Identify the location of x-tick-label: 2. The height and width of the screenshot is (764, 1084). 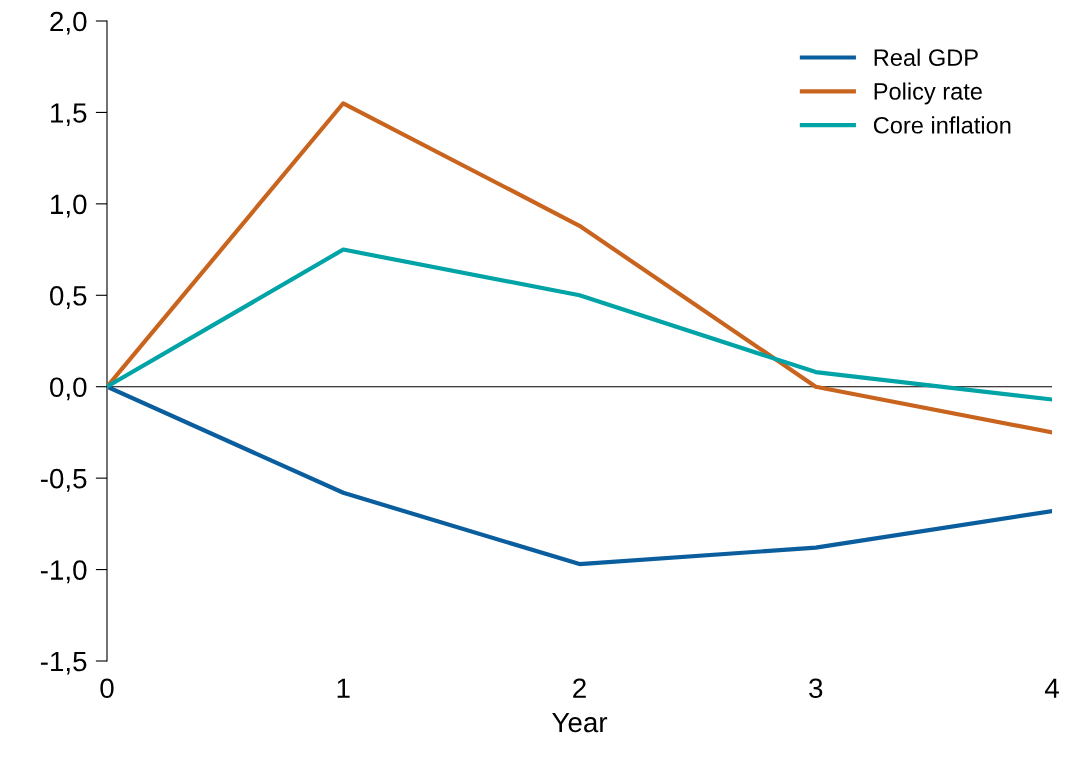
(579, 688).